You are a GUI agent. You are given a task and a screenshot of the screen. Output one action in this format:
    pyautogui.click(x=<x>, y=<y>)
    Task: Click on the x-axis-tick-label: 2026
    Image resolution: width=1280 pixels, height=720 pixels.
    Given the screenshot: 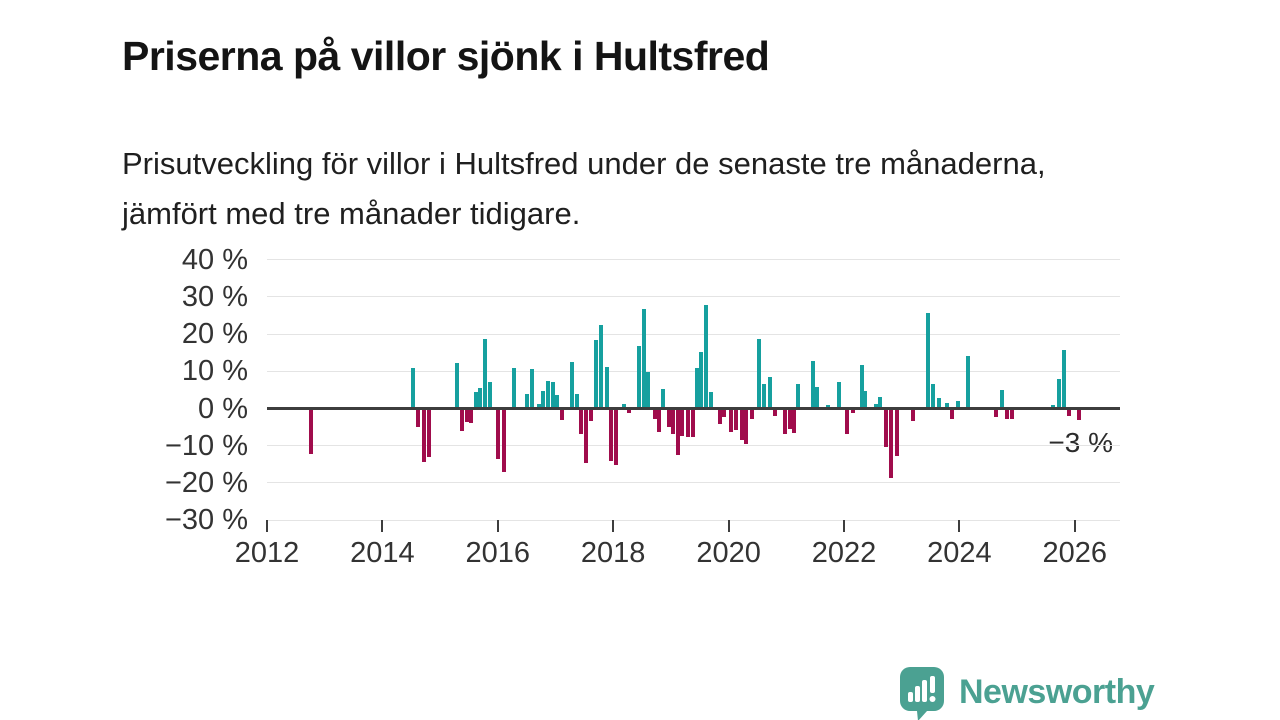 What is the action you would take?
    pyautogui.click(x=1075, y=553)
    